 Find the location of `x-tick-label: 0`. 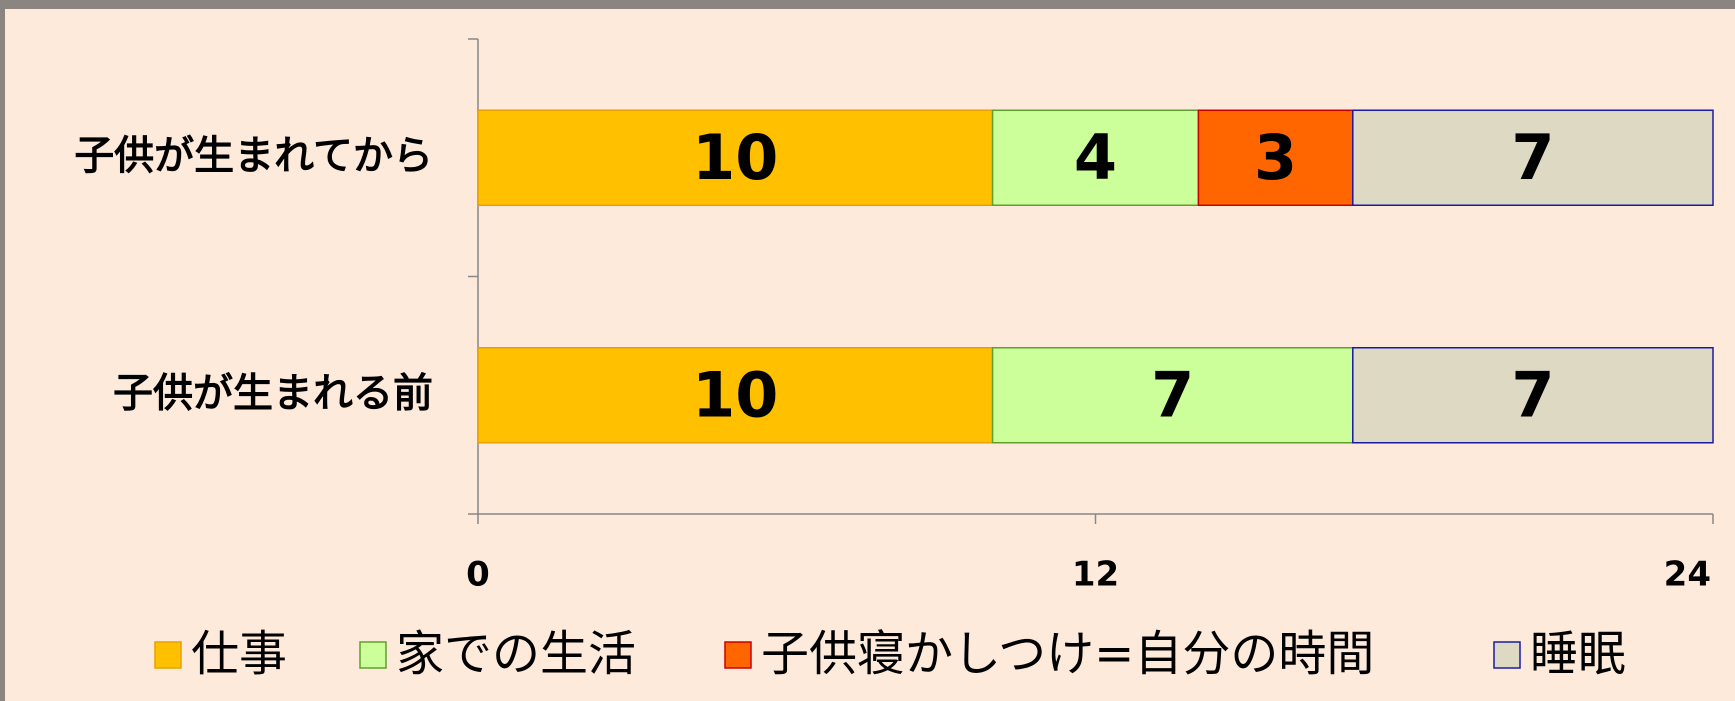

x-tick-label: 0 is located at coordinates (478, 575).